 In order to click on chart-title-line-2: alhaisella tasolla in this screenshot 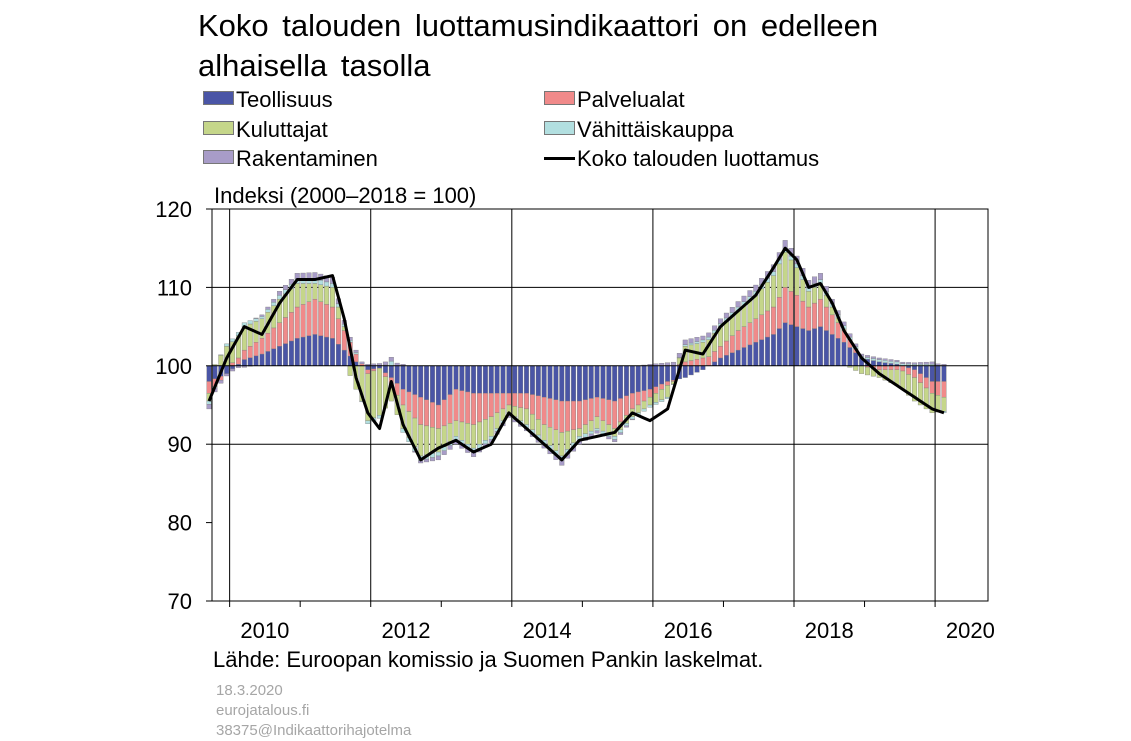, I will do `click(314, 65)`.